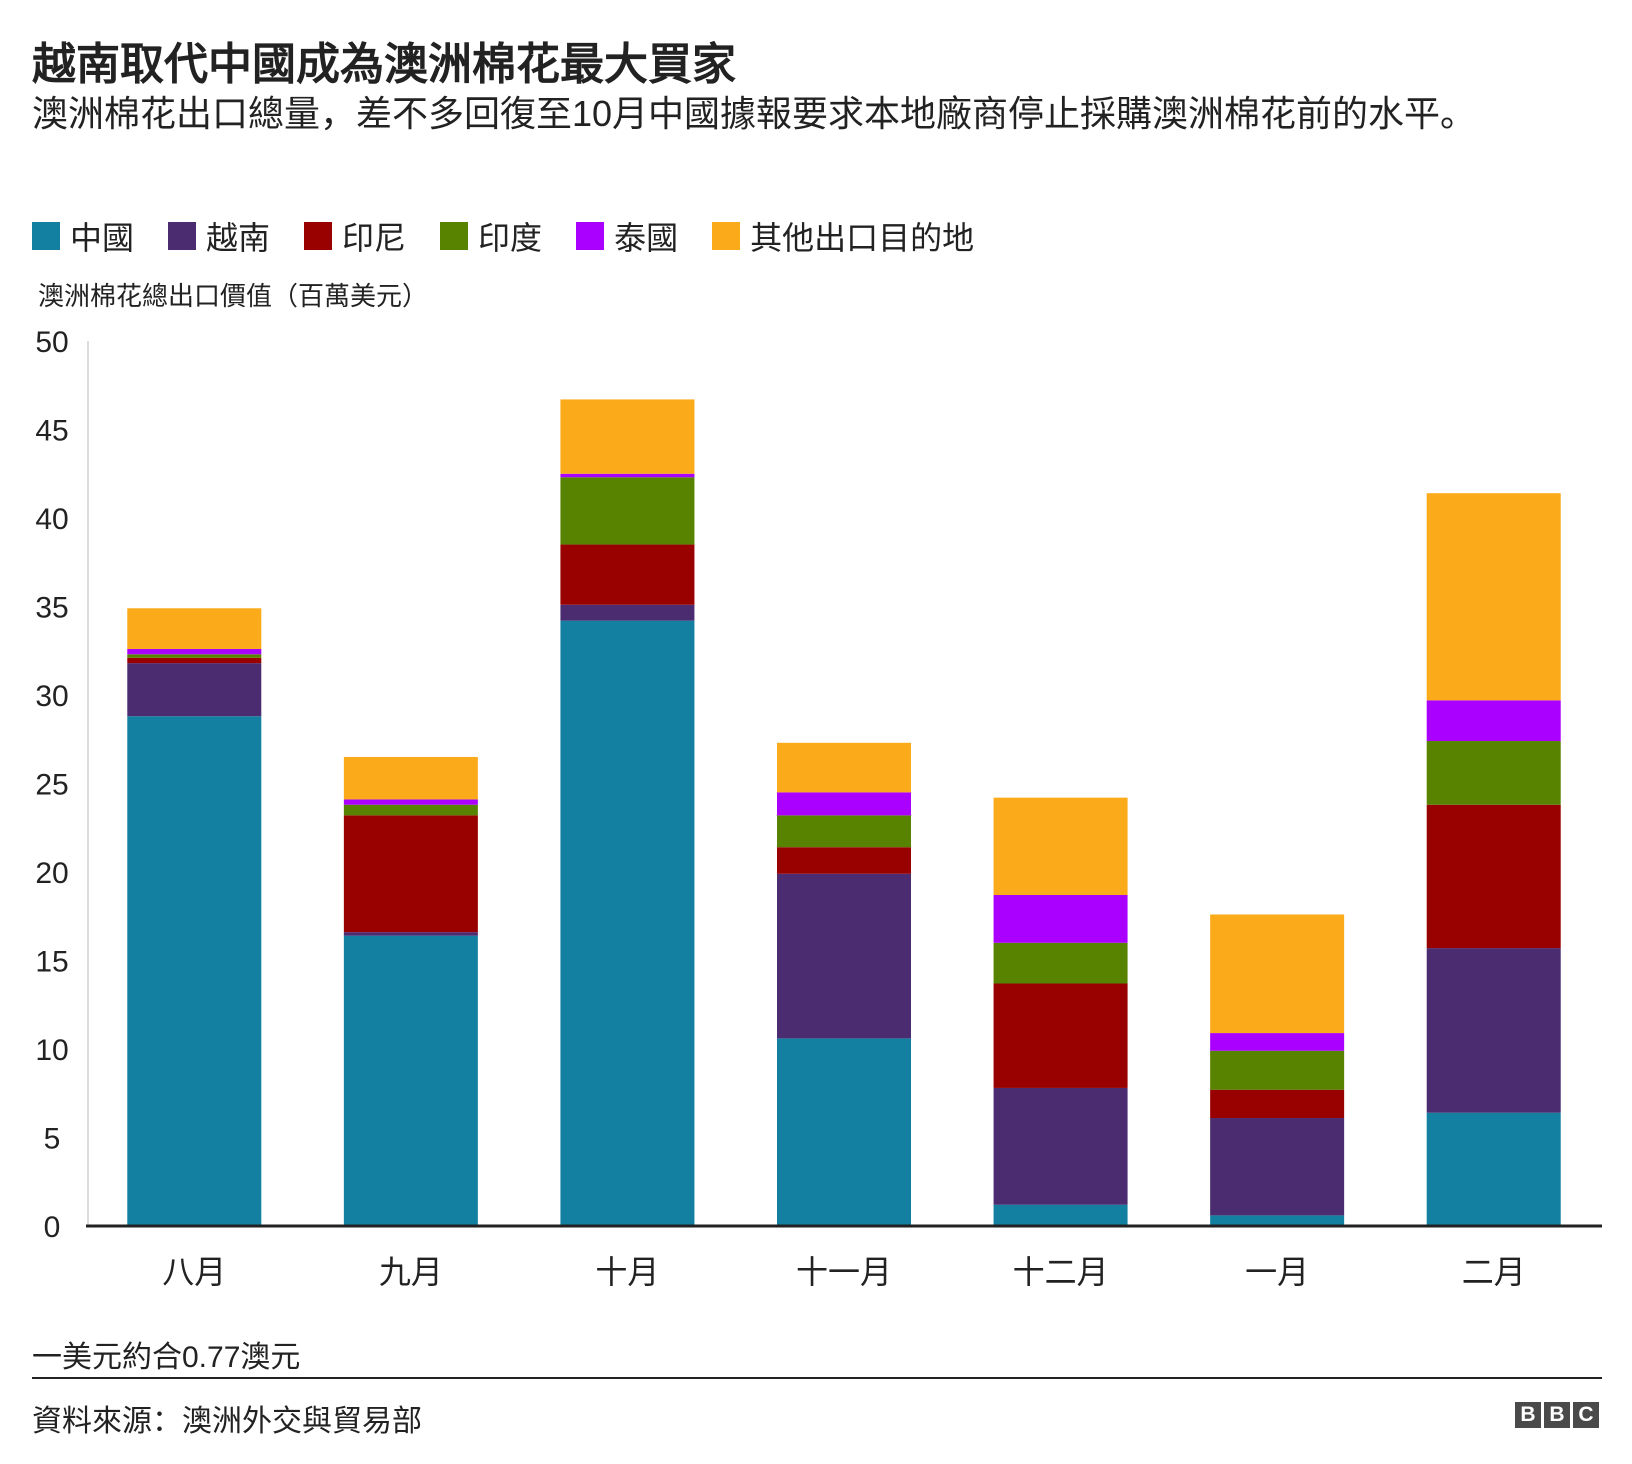 The image size is (1632, 1464). Describe the element at coordinates (227, 1421) in the screenshot. I see `source-text: 資料來源：澳洲外交與貿易部` at that location.